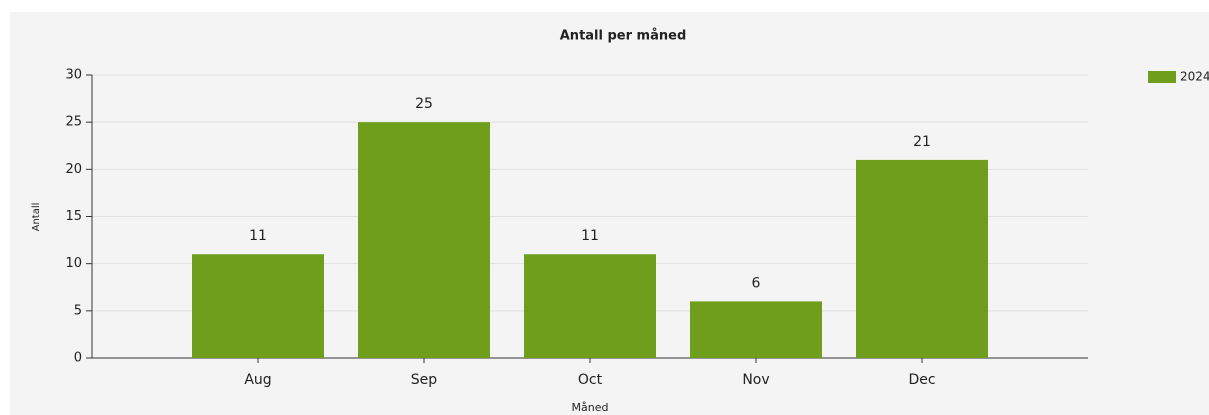 The height and width of the screenshot is (415, 1209). Describe the element at coordinates (1194, 77) in the screenshot. I see `legend-label: 2024` at that location.